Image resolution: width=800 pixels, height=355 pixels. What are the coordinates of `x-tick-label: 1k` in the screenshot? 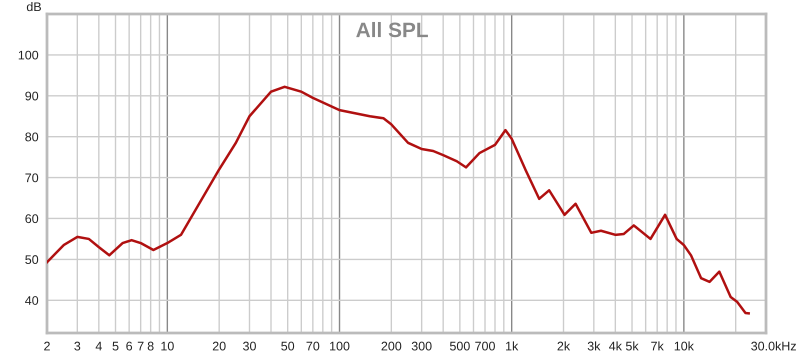 It's located at (512, 345).